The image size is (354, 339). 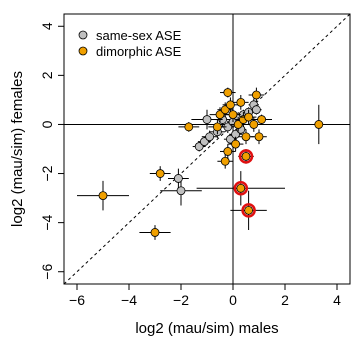 What do you see at coordinates (47, 26) in the screenshot?
I see `y-tick-label: 4` at bounding box center [47, 26].